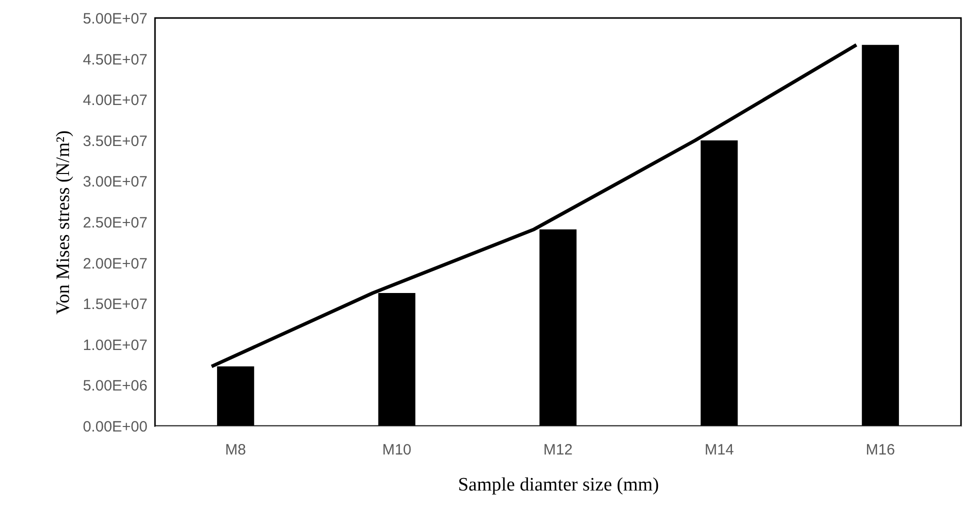  Describe the element at coordinates (559, 485) in the screenshot. I see `x-axis-title: Sample diamter size (mm)` at that location.